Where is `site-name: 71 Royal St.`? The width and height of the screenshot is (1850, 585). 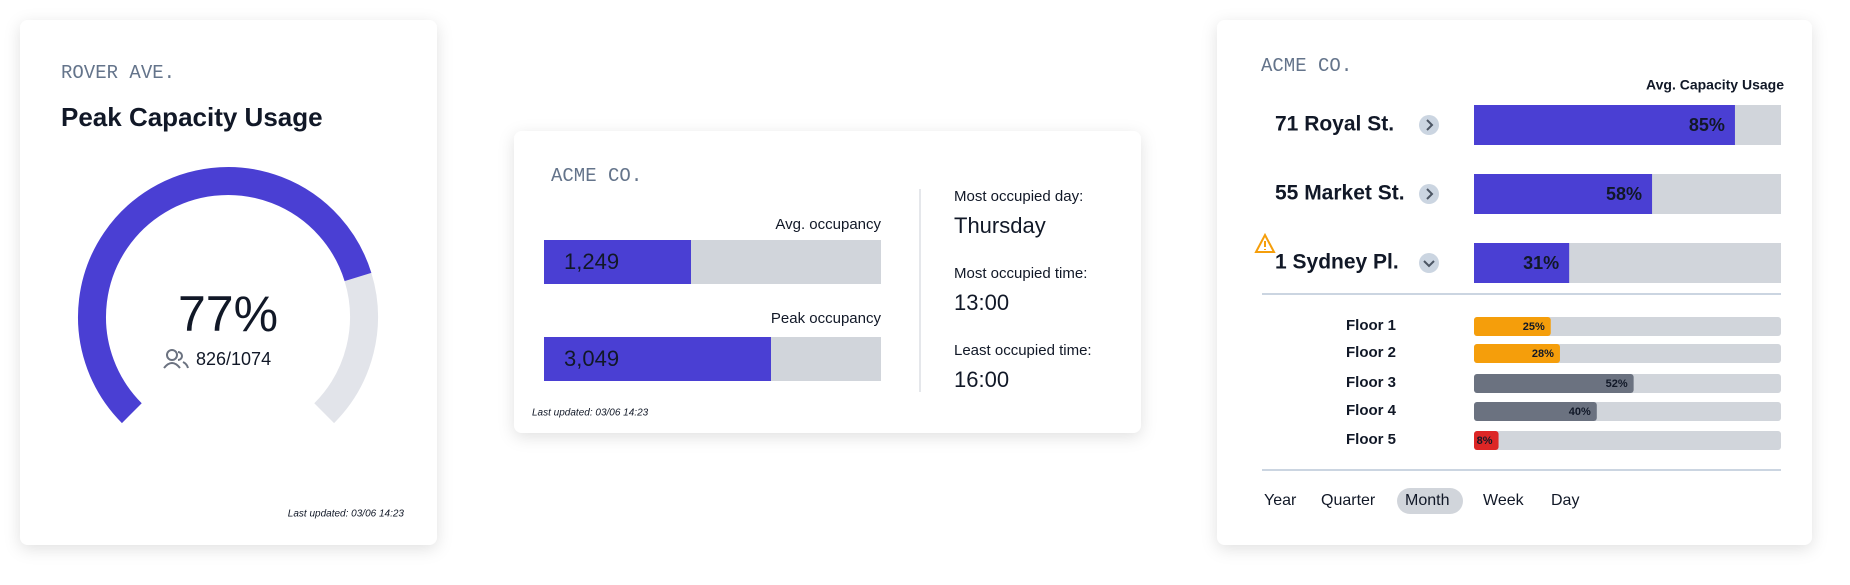
site-name: 71 Royal St. is located at coordinates (1334, 124).